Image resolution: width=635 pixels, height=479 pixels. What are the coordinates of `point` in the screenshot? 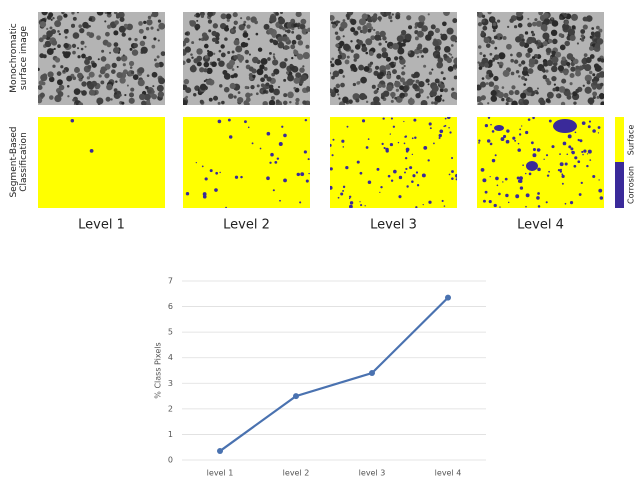 It's located at (296, 396).